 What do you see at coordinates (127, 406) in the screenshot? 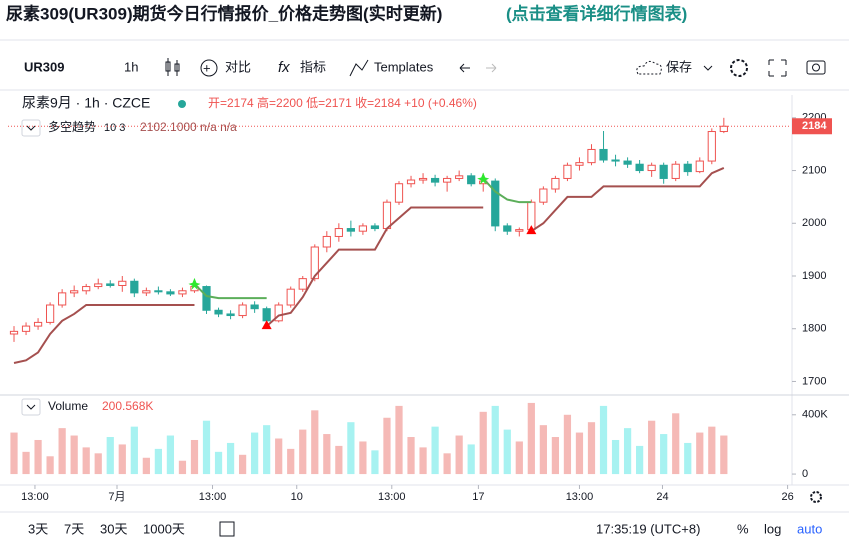
I see `volume-value: 200.568K` at bounding box center [127, 406].